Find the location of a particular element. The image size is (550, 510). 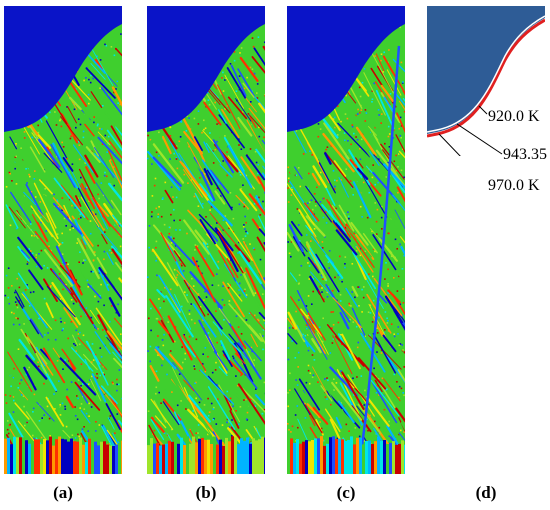

temperature-label-920: 920.0 K is located at coordinates (514, 116).